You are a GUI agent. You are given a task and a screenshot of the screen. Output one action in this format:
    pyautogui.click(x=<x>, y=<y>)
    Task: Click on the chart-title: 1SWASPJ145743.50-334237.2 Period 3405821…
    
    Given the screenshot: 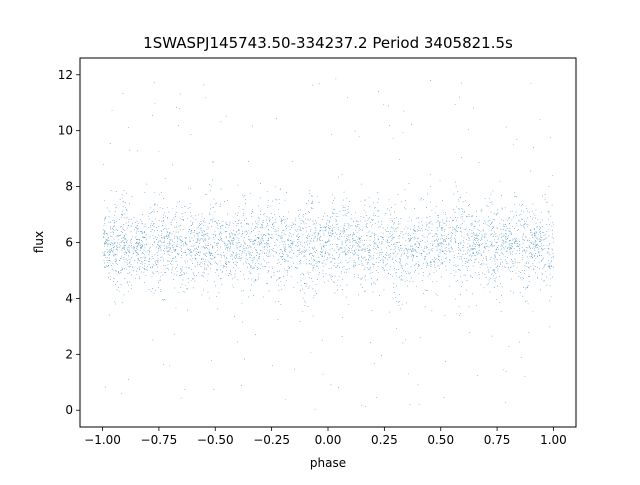 What is the action you would take?
    pyautogui.click(x=328, y=43)
    